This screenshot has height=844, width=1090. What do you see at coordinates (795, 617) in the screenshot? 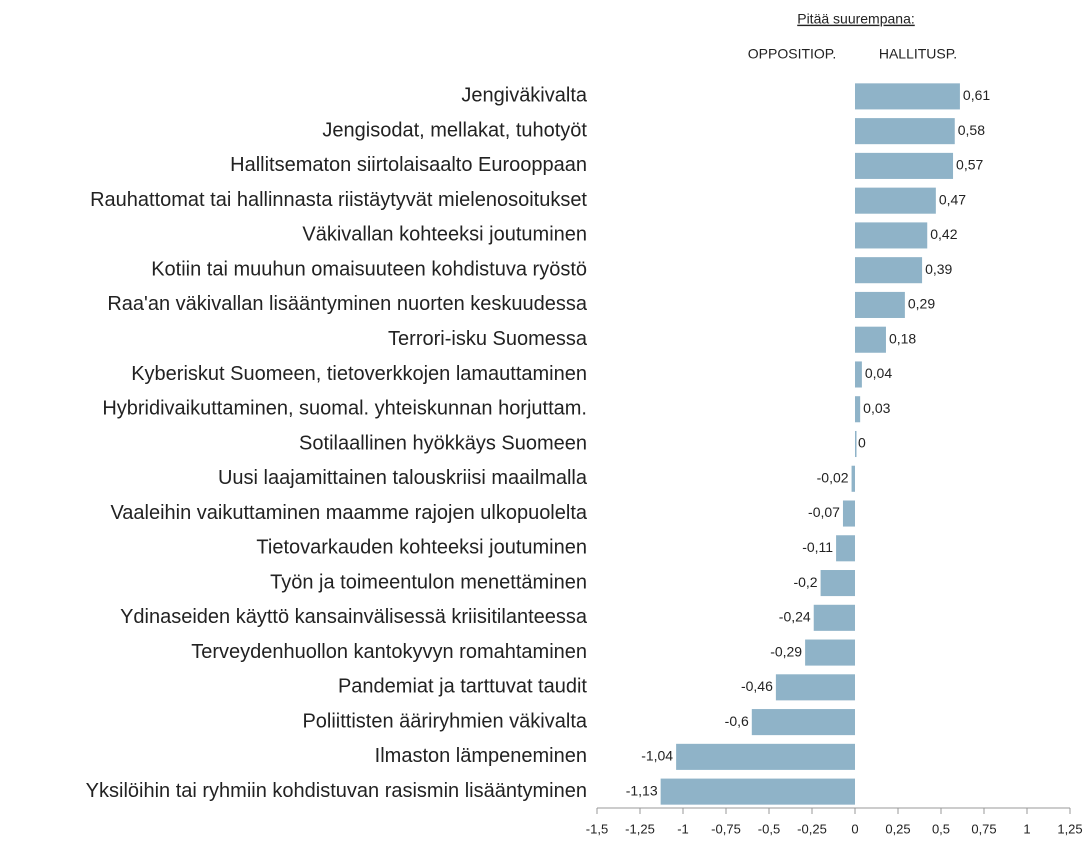
I see `value-label: -0,24` at bounding box center [795, 617].